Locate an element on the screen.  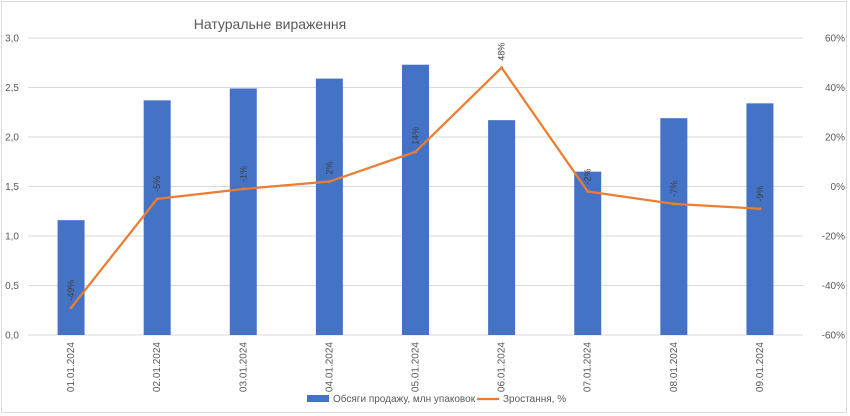
y-left-tick-label: 0,0 is located at coordinates (12, 336).